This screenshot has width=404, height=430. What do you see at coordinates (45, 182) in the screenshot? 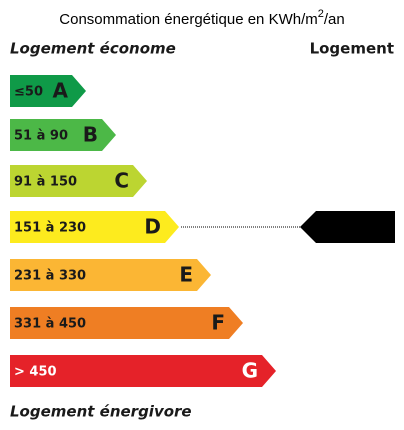
I see `class-range: 91 à 150` at bounding box center [45, 182].